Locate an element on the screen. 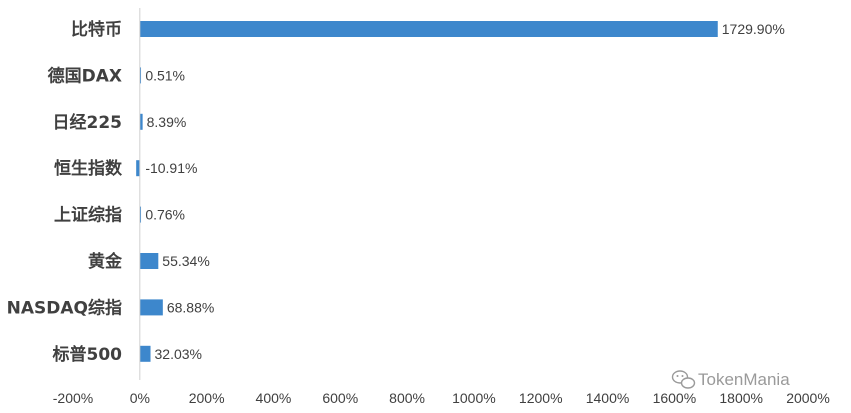 This screenshot has width=851, height=413. x-tick-label: -200% is located at coordinates (73, 398).